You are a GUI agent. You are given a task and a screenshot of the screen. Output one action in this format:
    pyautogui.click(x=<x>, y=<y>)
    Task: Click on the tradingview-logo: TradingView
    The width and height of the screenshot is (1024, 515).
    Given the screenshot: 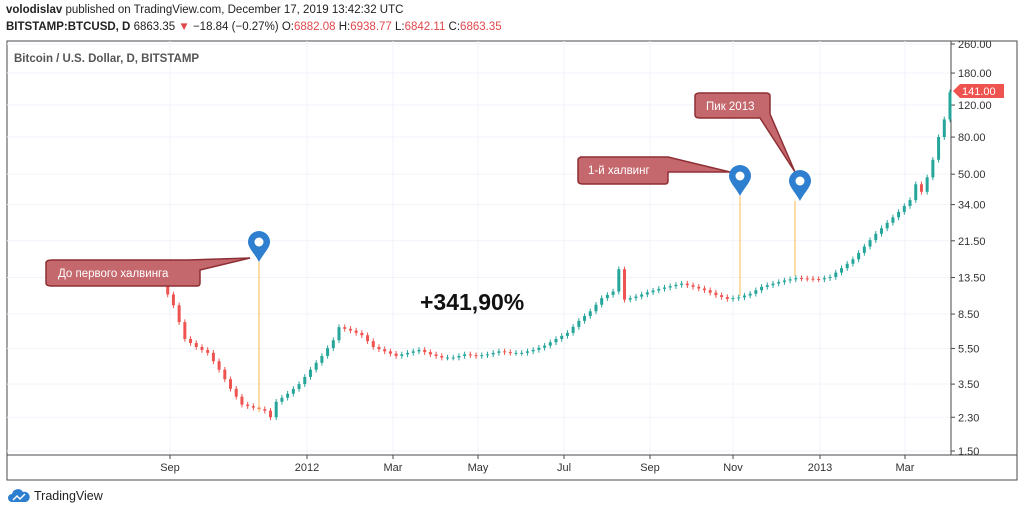 What is the action you would take?
    pyautogui.click(x=55, y=496)
    